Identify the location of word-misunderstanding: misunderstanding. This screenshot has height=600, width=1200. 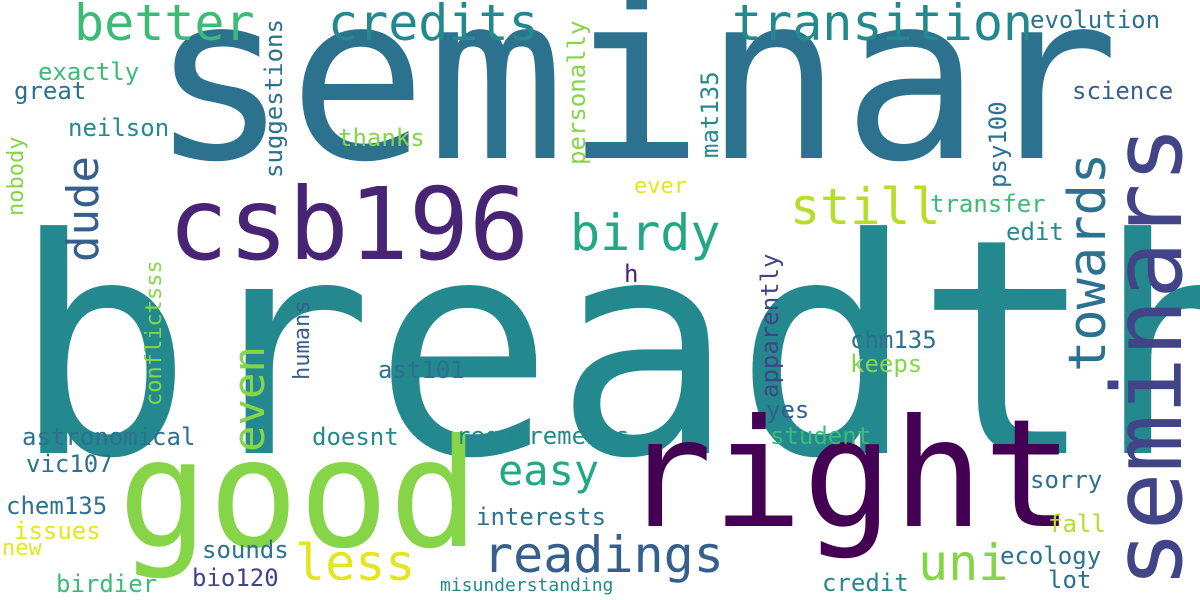
(527, 585).